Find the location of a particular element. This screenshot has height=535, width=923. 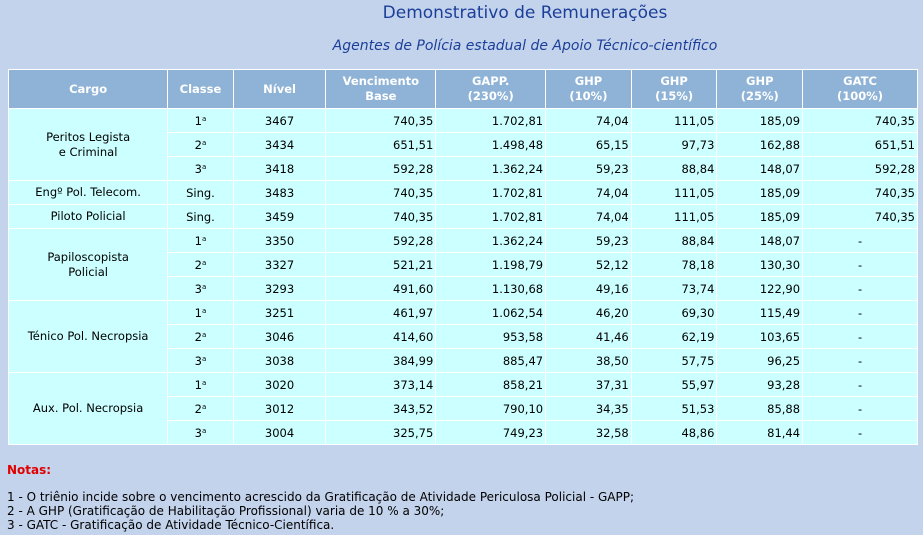

gatc-cell: 651,51 is located at coordinates (860, 144).